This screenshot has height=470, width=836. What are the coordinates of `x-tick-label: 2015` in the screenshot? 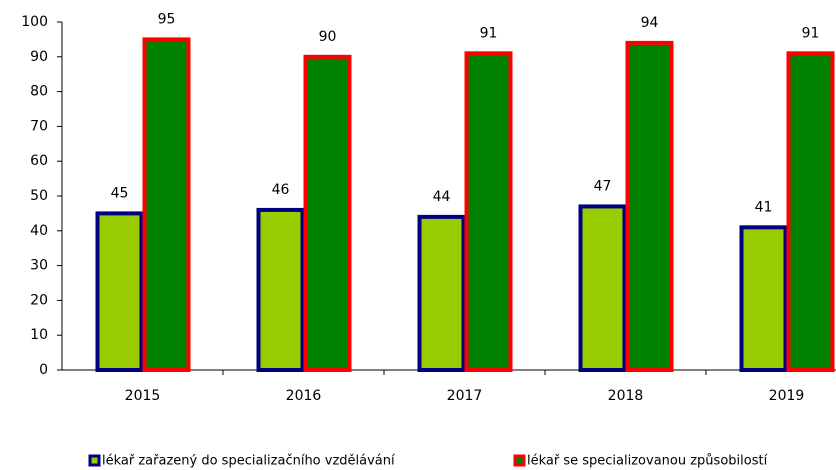 It's located at (143, 396).